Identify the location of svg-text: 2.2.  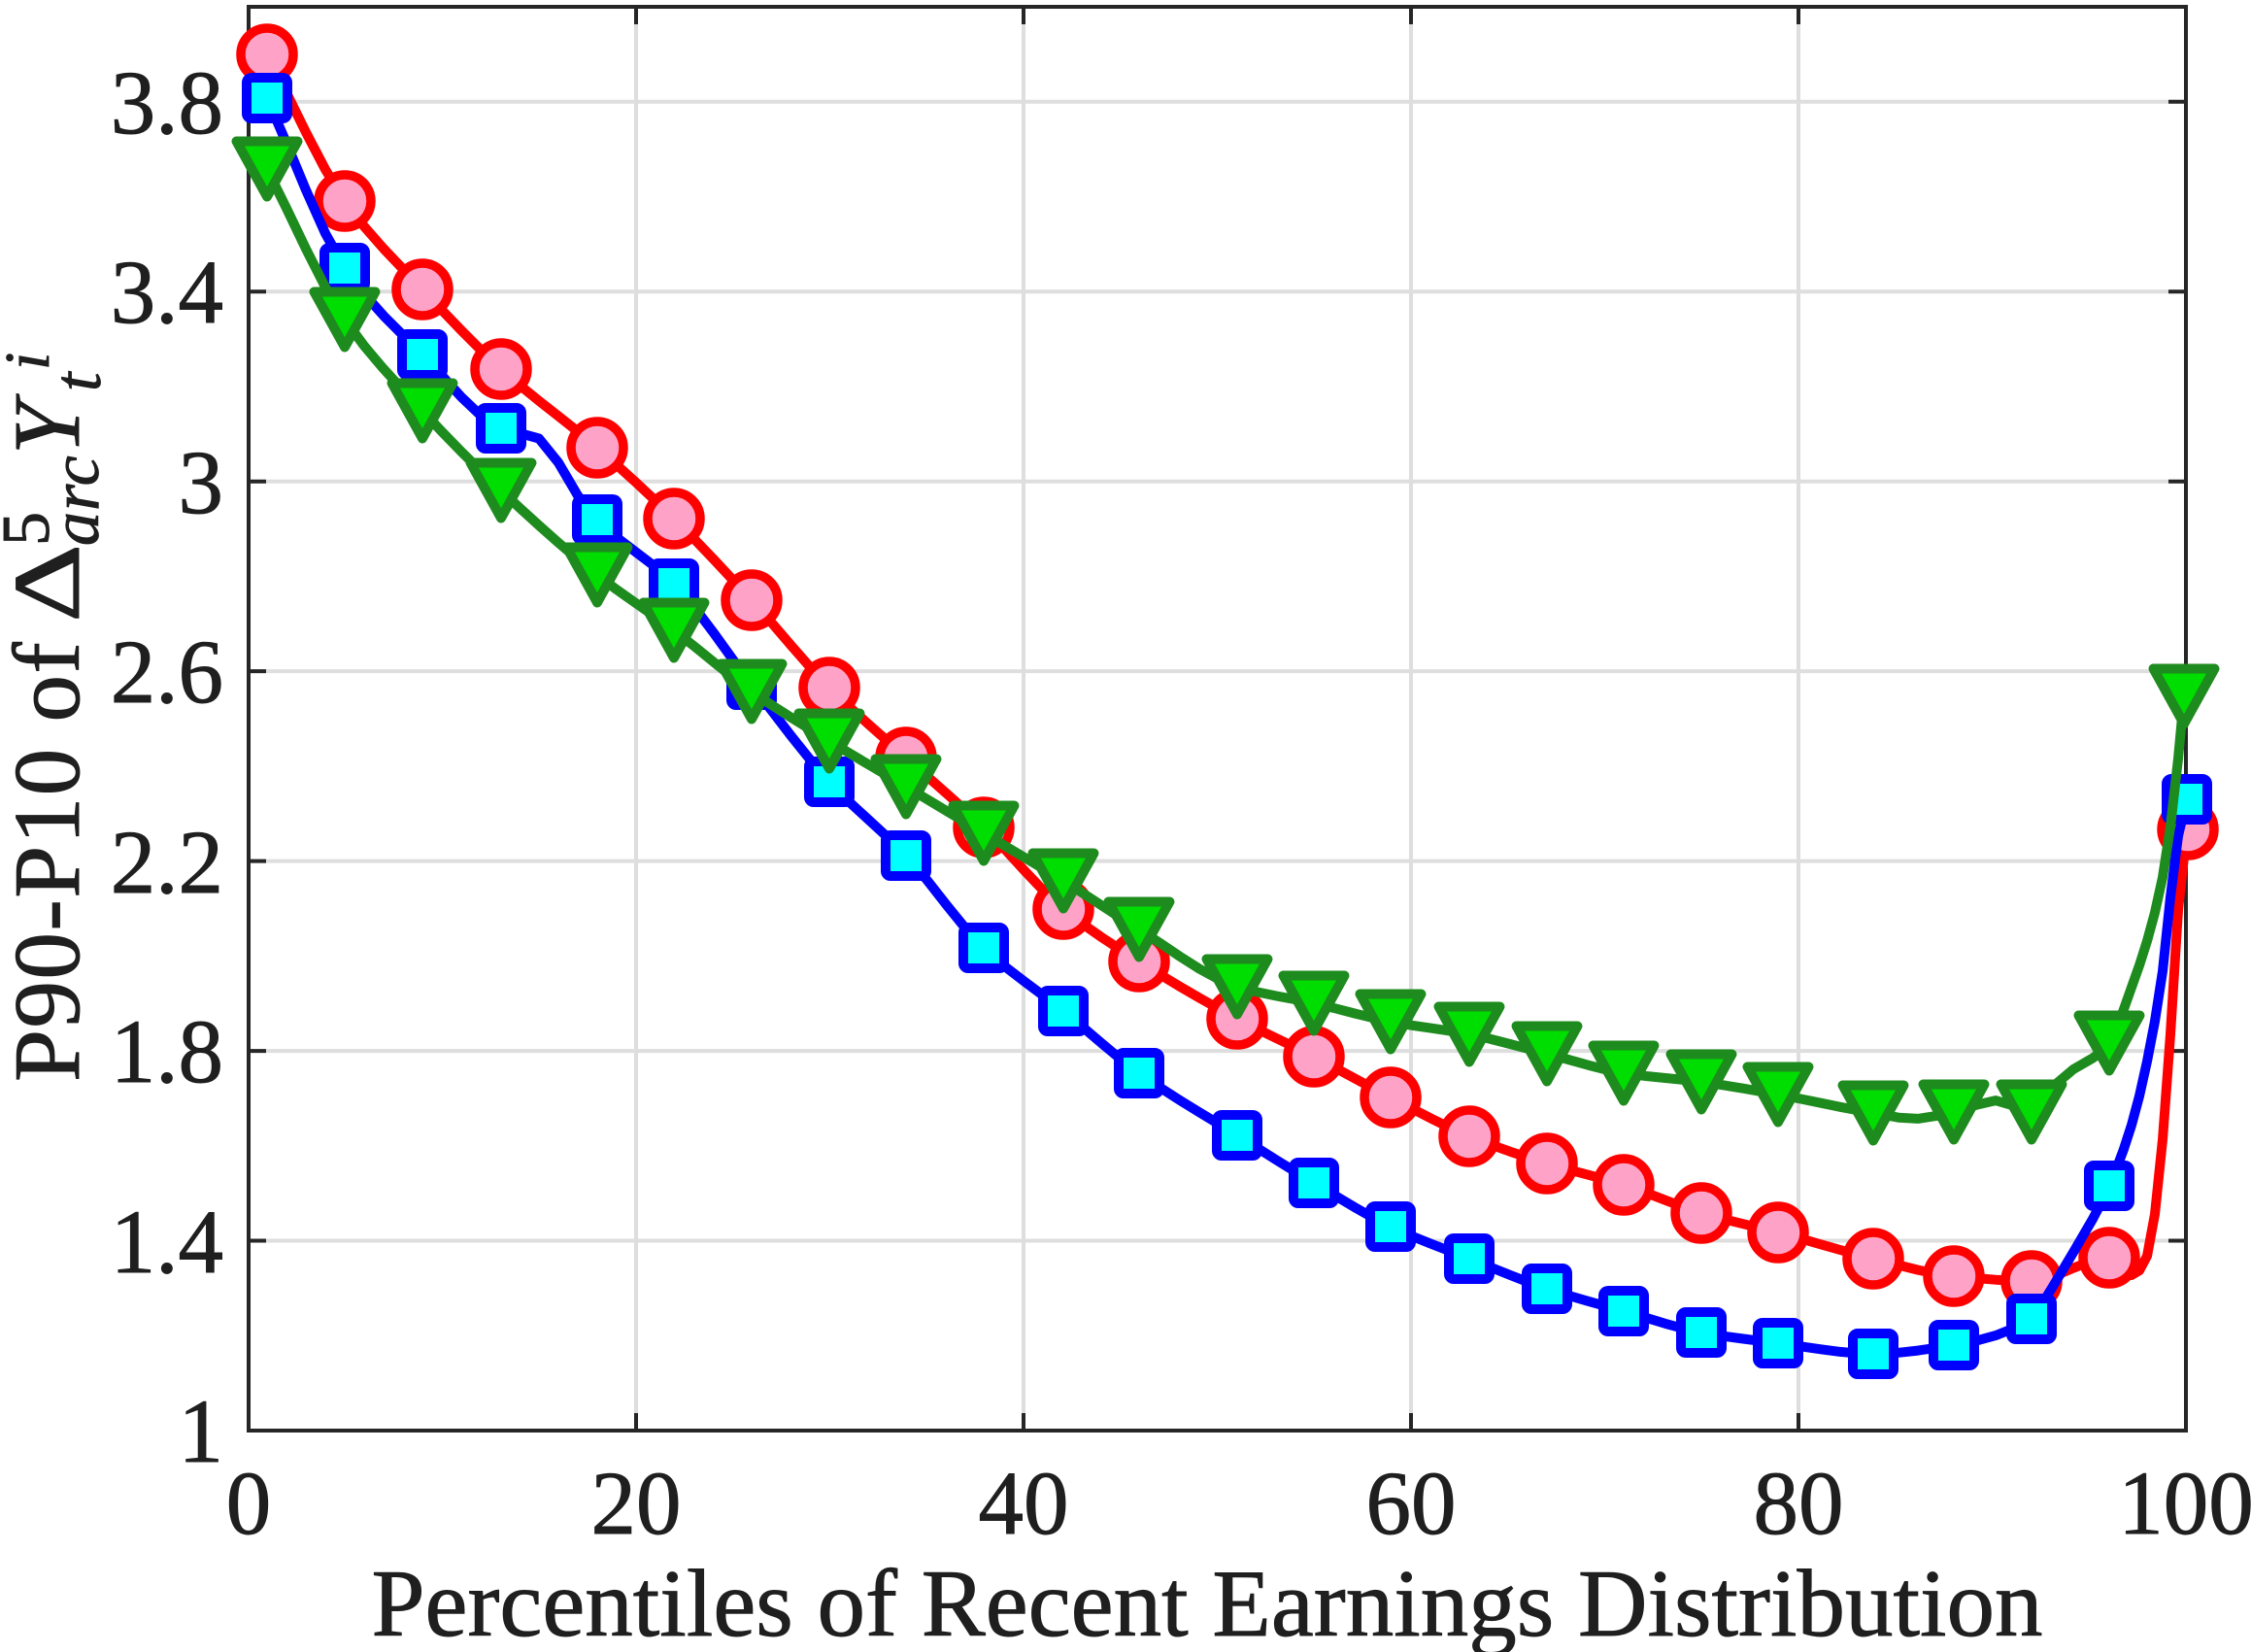
(167, 863).